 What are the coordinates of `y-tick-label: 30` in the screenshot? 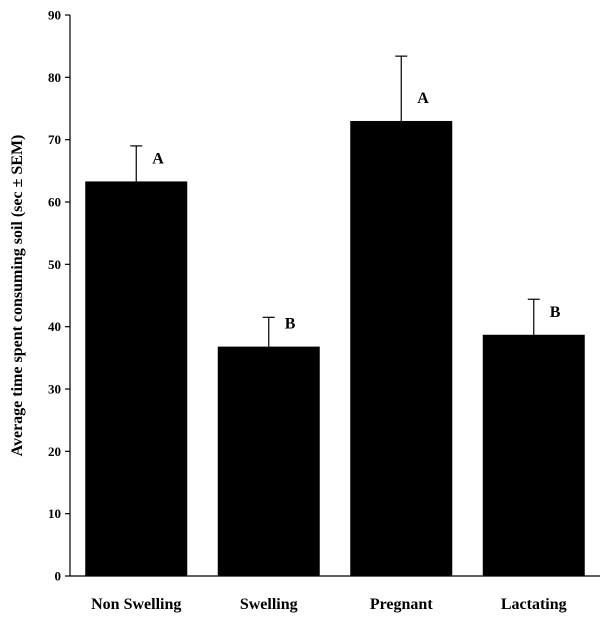 It's located at (54, 389).